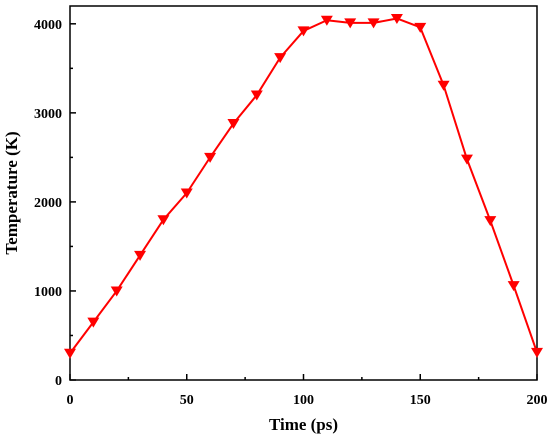  What do you see at coordinates (303, 424) in the screenshot?
I see `x-axis-label: Time (ps)` at bounding box center [303, 424].